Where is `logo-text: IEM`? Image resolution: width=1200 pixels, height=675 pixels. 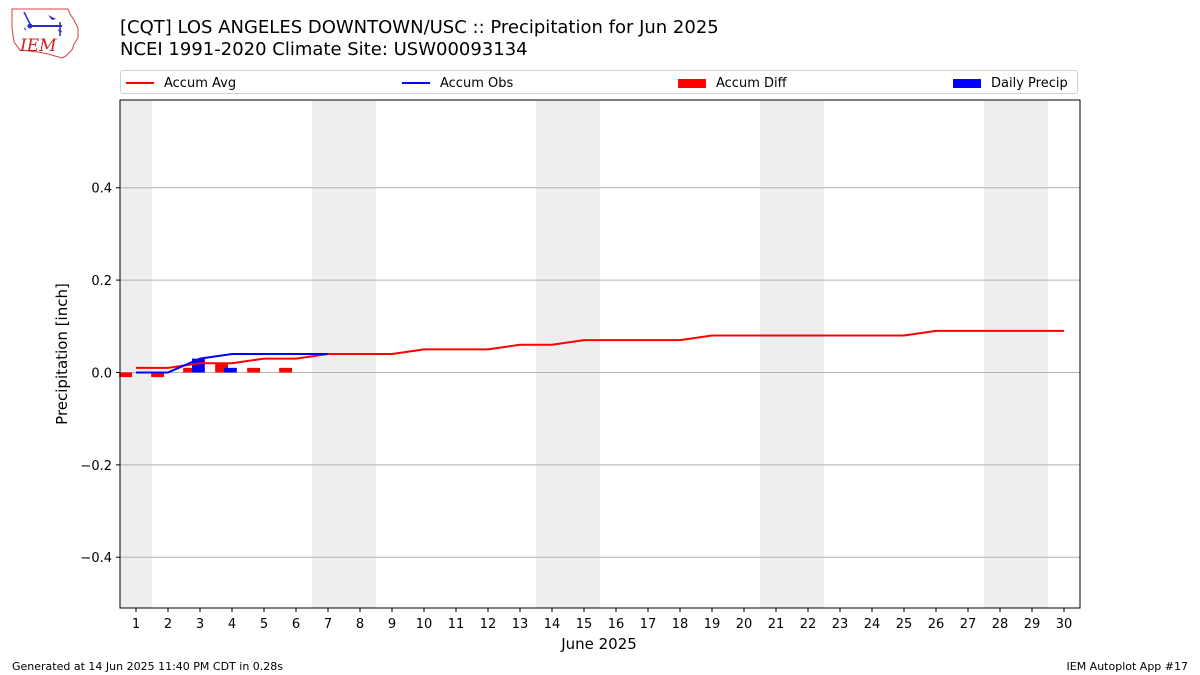
logo-text: IEM is located at coordinates (38, 46).